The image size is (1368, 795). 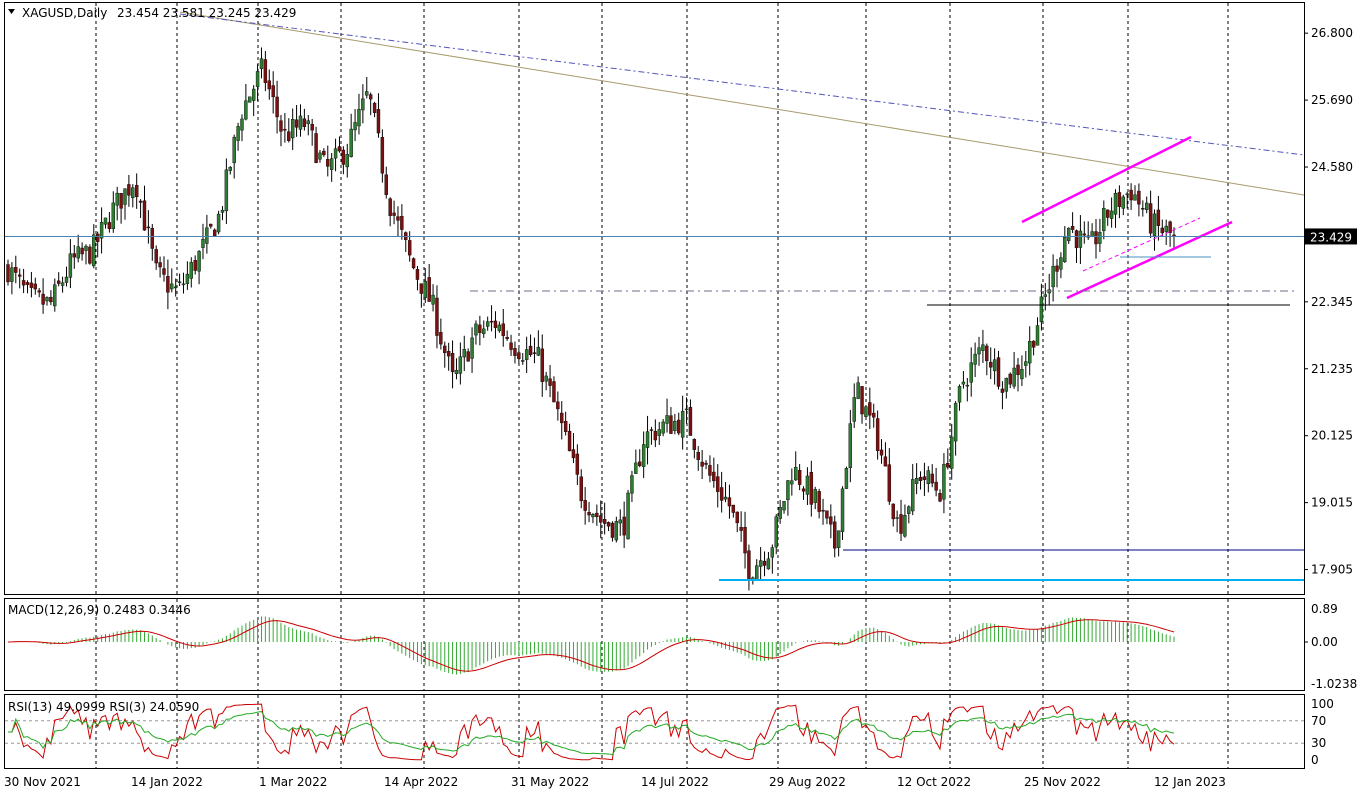 I want to click on dashed-trendline, so click(x=742, y=84).